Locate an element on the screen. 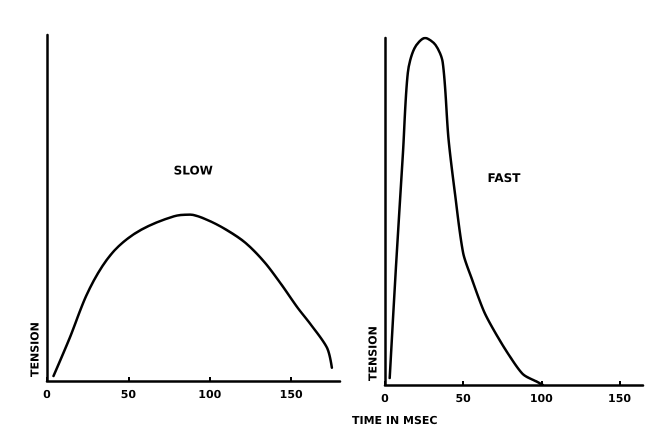  x-axis-title: TIME IN MSEC is located at coordinates (395, 420).